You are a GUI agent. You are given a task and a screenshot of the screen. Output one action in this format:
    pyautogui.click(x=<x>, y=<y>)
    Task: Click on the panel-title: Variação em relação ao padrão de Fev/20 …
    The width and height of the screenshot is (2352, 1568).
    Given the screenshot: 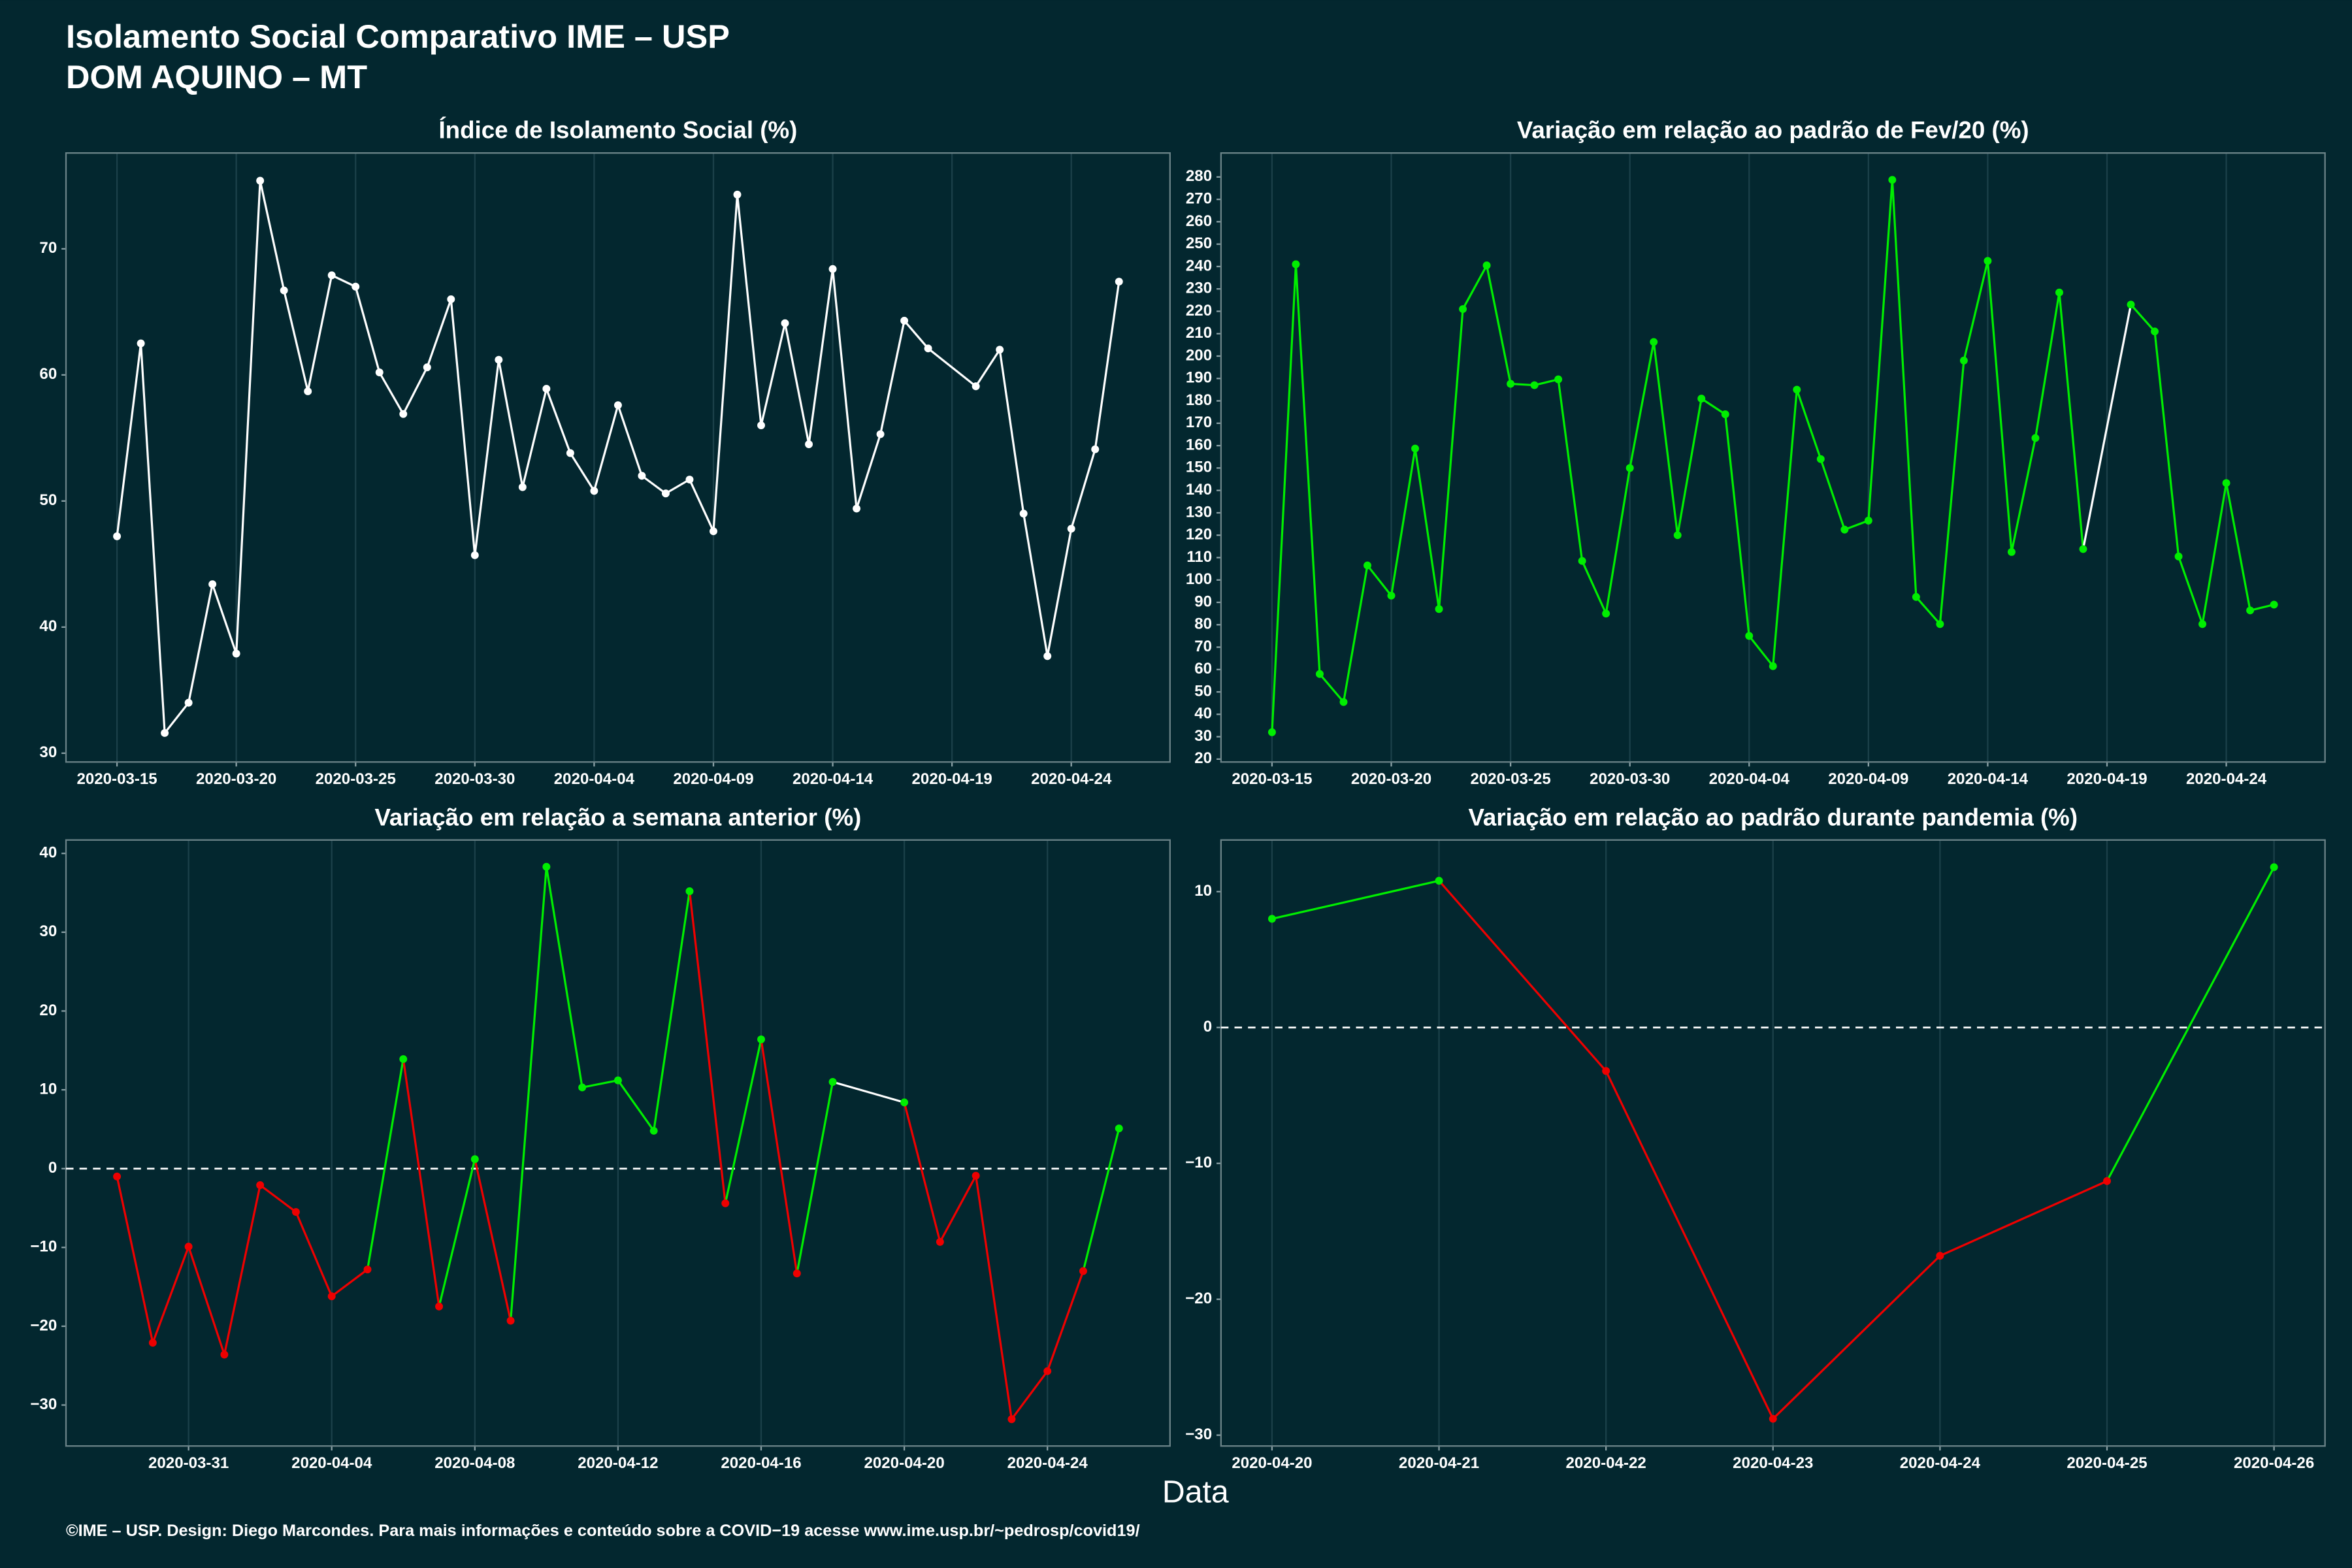 What is the action you would take?
    pyautogui.click(x=1773, y=130)
    